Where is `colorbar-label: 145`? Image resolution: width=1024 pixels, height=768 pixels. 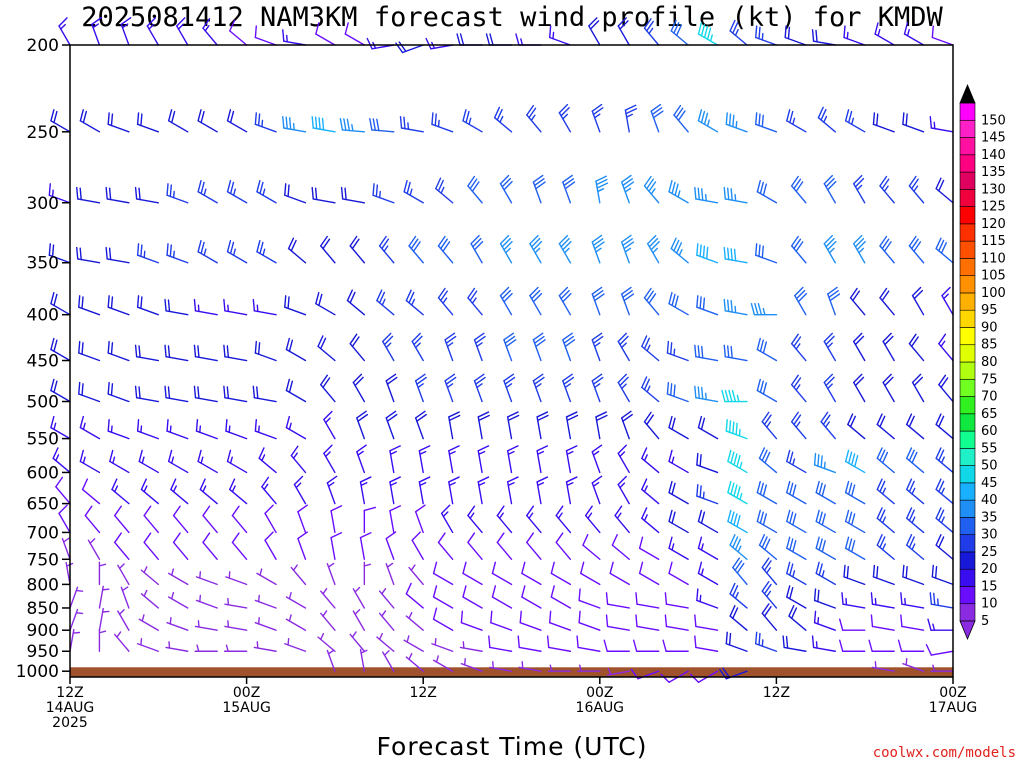 colorbar-label: 145 is located at coordinates (993, 138).